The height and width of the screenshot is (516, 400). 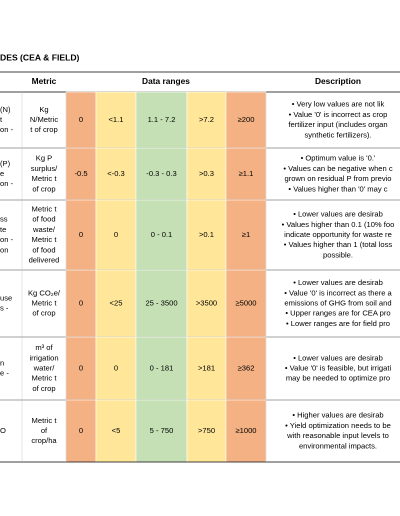 What do you see at coordinates (44, 119) in the screenshot?
I see `metric-text: N/Metric` at bounding box center [44, 119].